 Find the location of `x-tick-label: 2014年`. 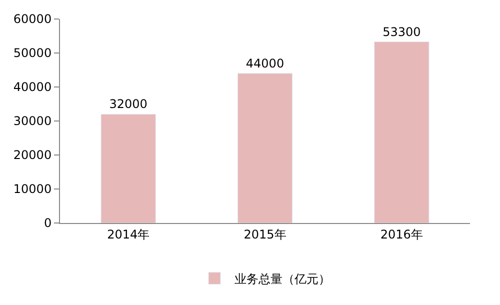

x-tick-label: 2014年 is located at coordinates (128, 234).